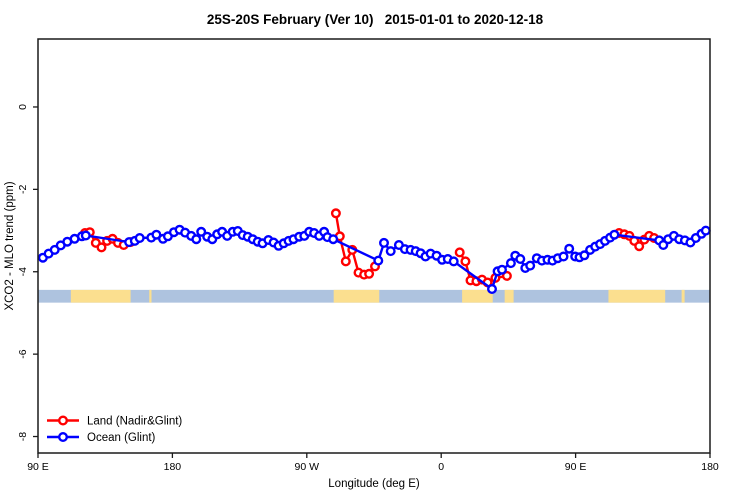 This screenshot has width=750, height=500. I want to click on y-tick-label: -2, so click(23, 189).